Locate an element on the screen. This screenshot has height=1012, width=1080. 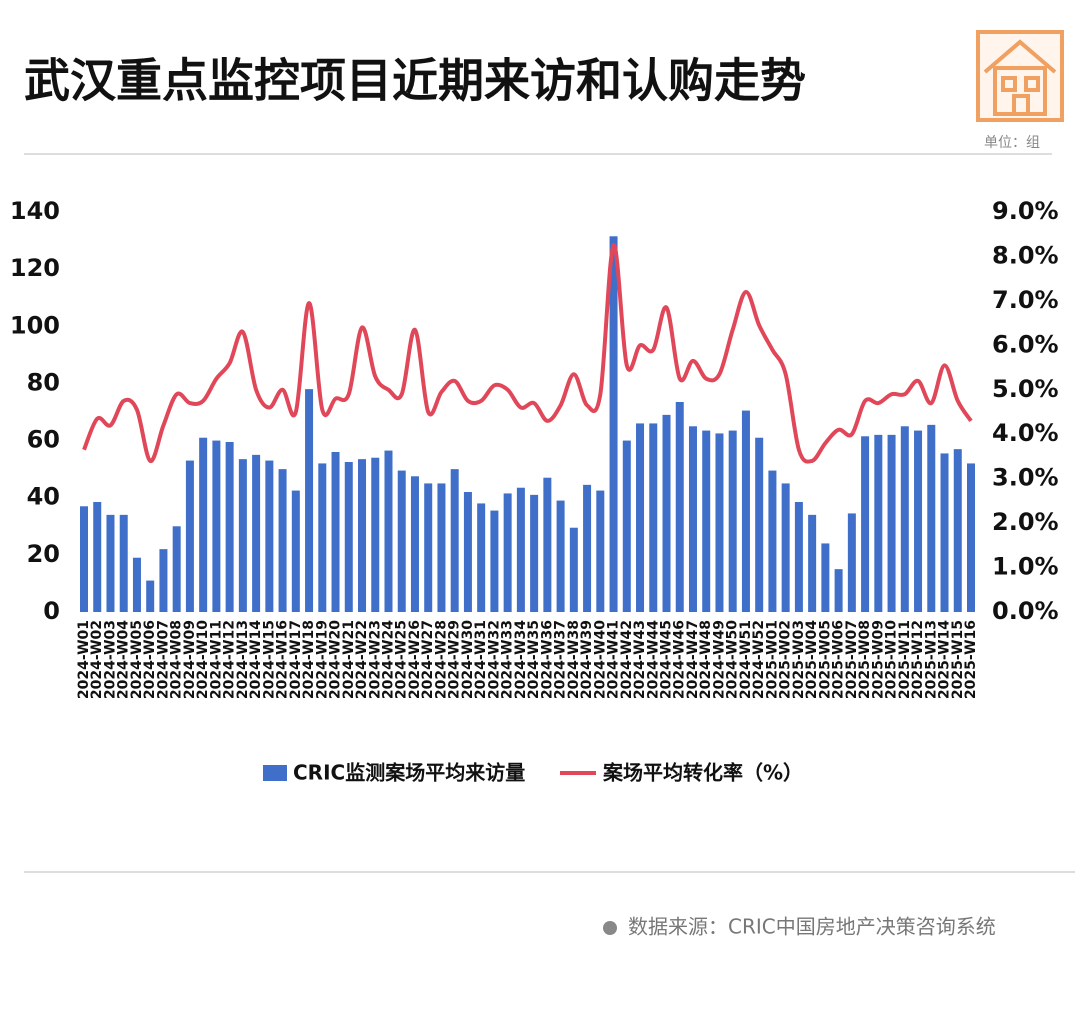
x-tick-label: 2025-W07 is located at coordinates (852, 659).